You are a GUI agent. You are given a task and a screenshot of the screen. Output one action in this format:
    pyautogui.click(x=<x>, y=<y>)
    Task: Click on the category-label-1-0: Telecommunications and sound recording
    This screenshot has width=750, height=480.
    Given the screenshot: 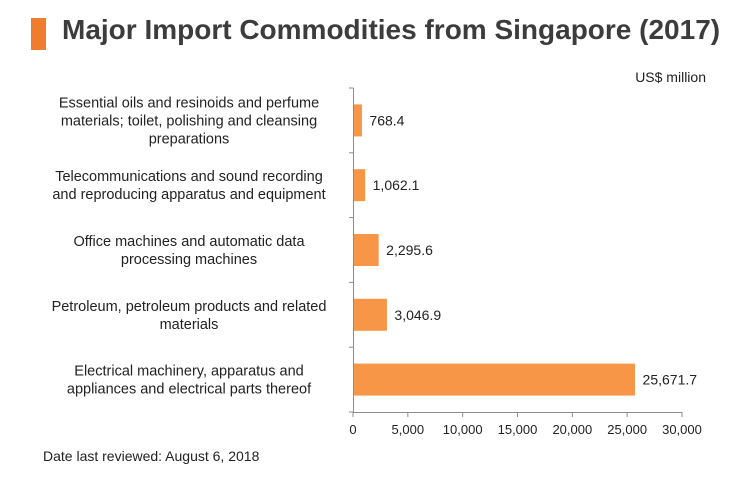 What is the action you would take?
    pyautogui.click(x=189, y=177)
    